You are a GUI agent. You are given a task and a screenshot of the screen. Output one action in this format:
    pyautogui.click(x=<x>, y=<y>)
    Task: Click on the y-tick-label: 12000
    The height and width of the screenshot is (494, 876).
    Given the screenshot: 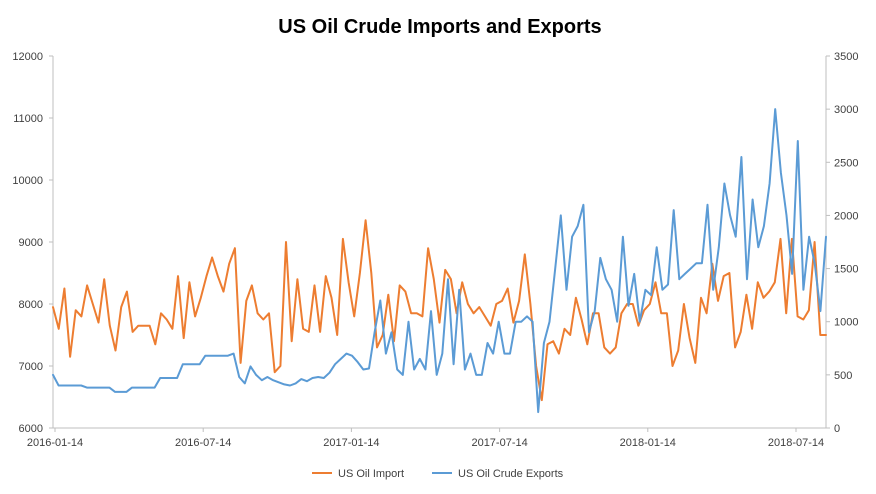 What is the action you would take?
    pyautogui.click(x=27, y=57)
    